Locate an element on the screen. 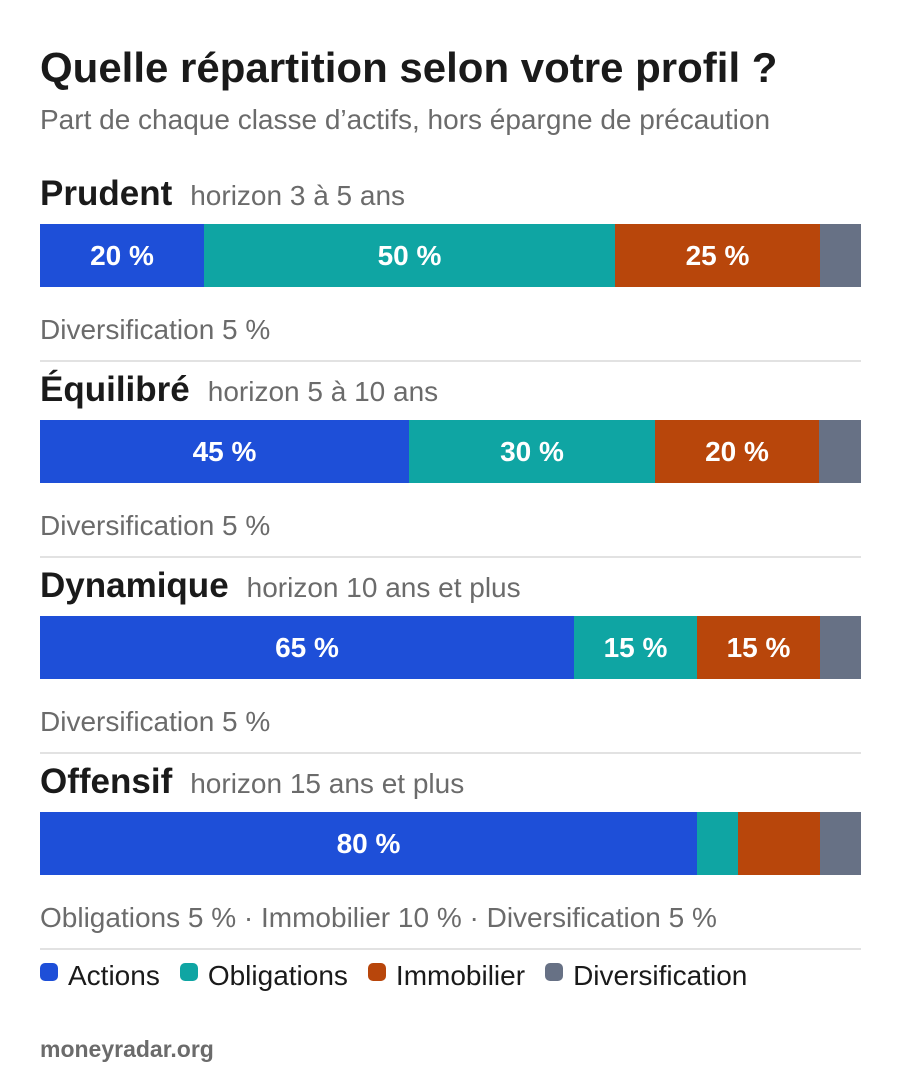  bar-value-label: 45 % is located at coordinates (224, 451).